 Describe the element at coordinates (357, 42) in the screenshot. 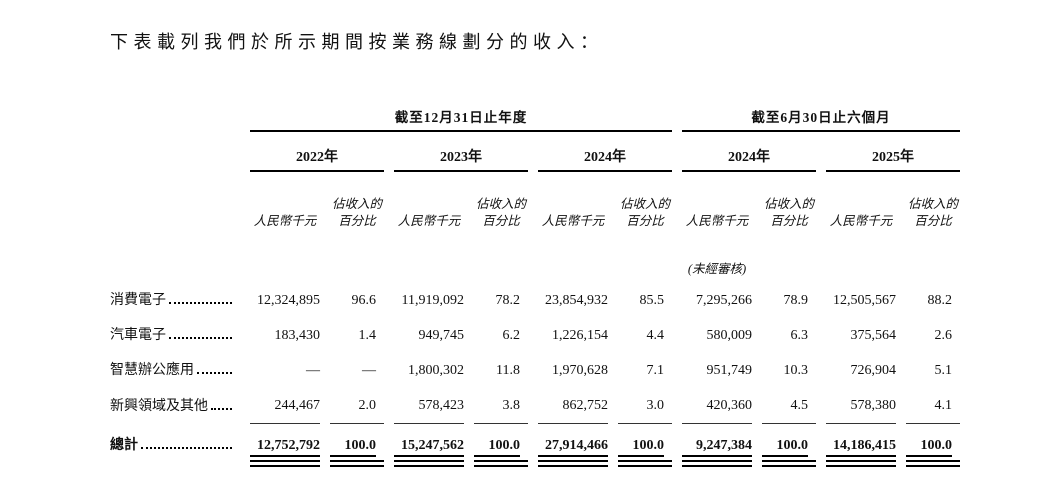

I see `page-title: 下表載列我們於所示期間按業務線劃分的收入：` at that location.